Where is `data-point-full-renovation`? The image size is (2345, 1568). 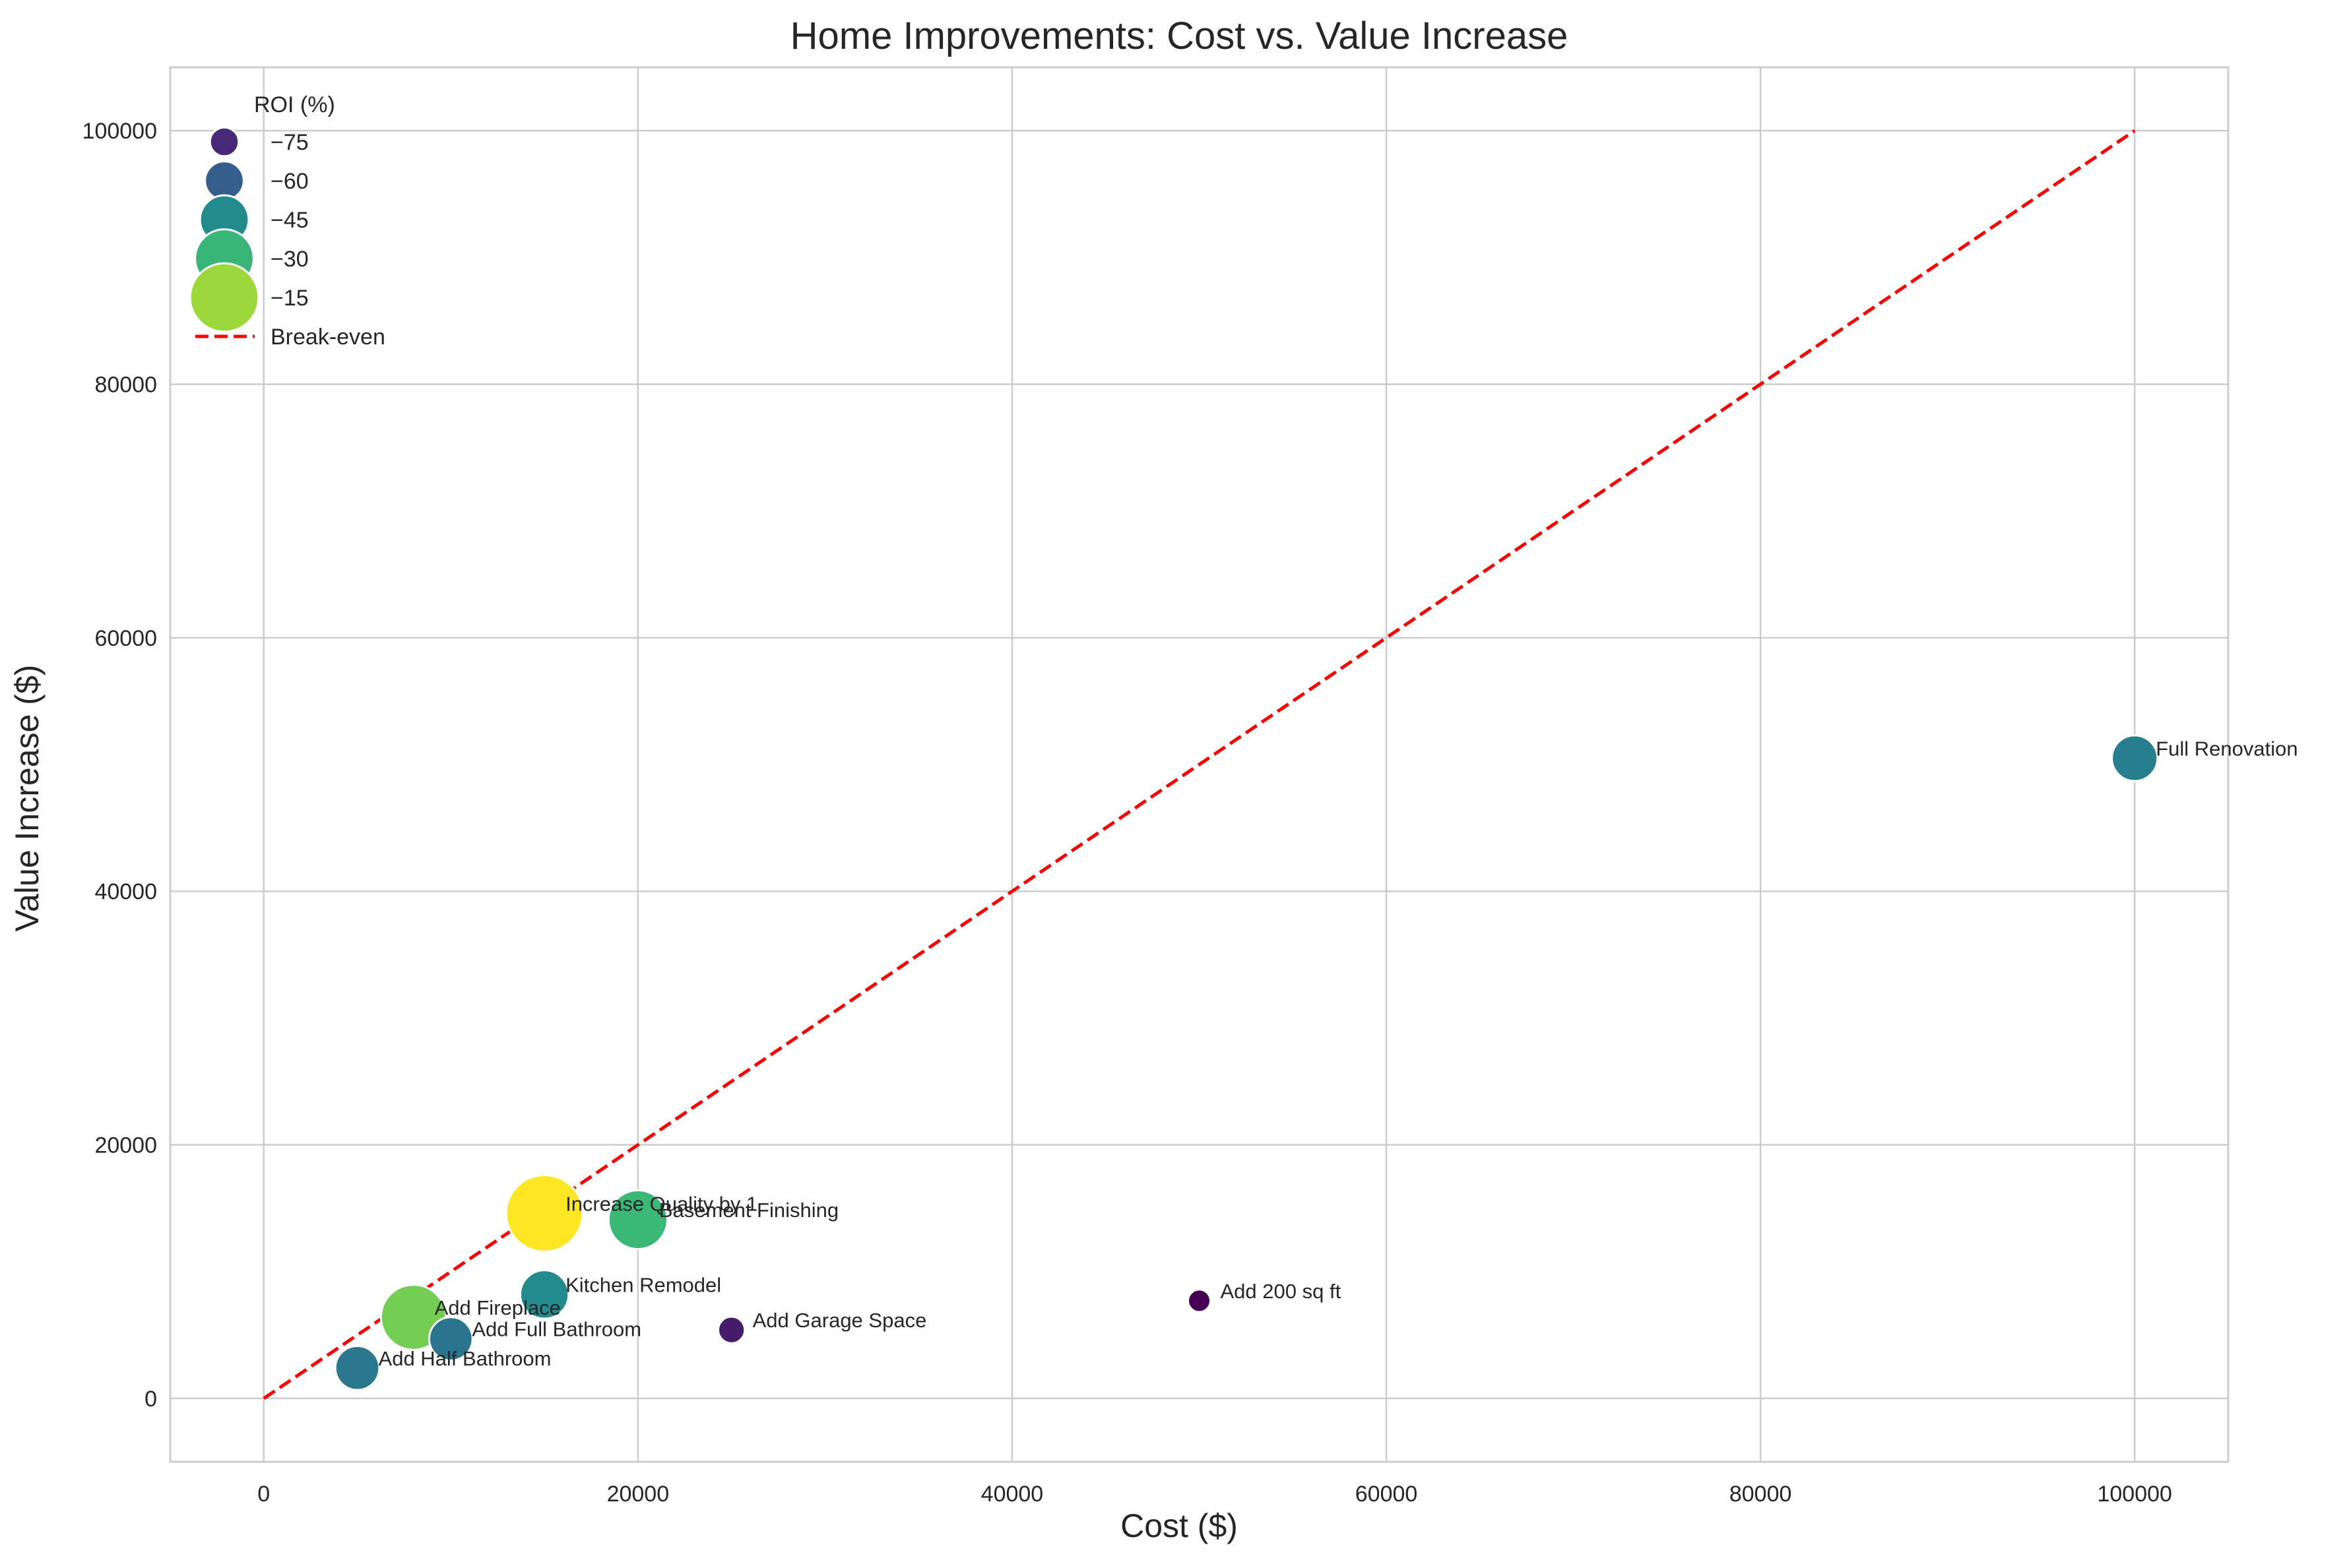 data-point-full-renovation is located at coordinates (2135, 758).